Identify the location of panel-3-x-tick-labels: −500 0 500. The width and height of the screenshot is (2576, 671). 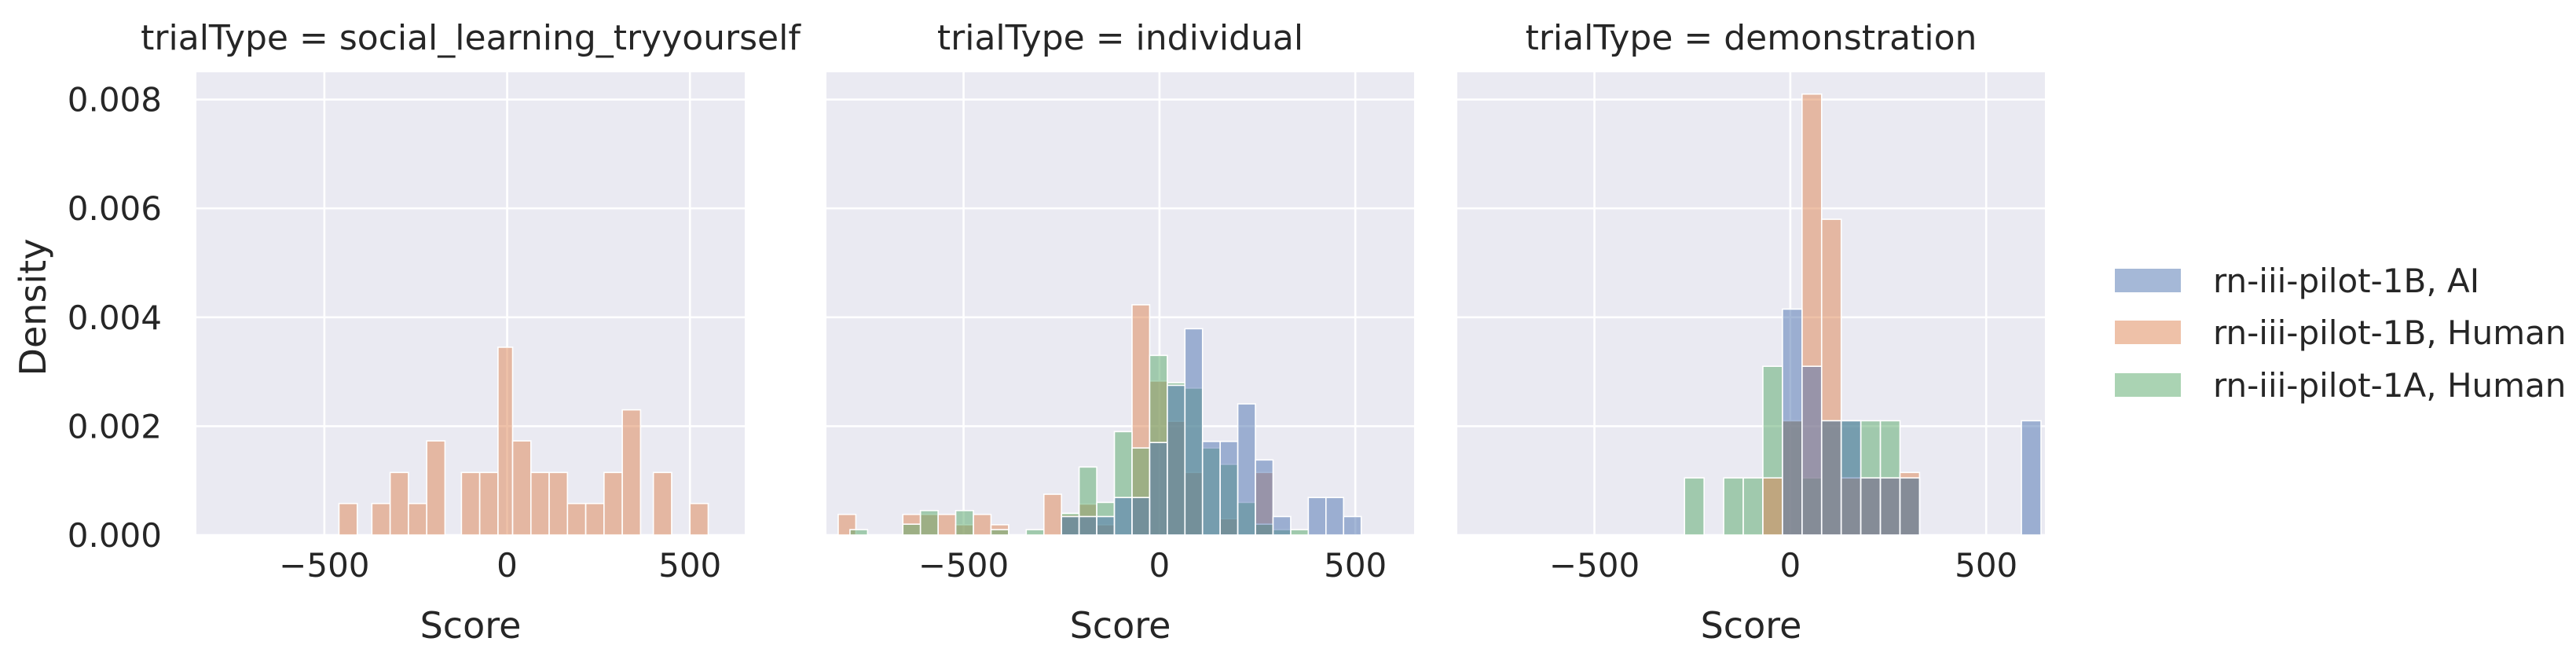
(1783, 565).